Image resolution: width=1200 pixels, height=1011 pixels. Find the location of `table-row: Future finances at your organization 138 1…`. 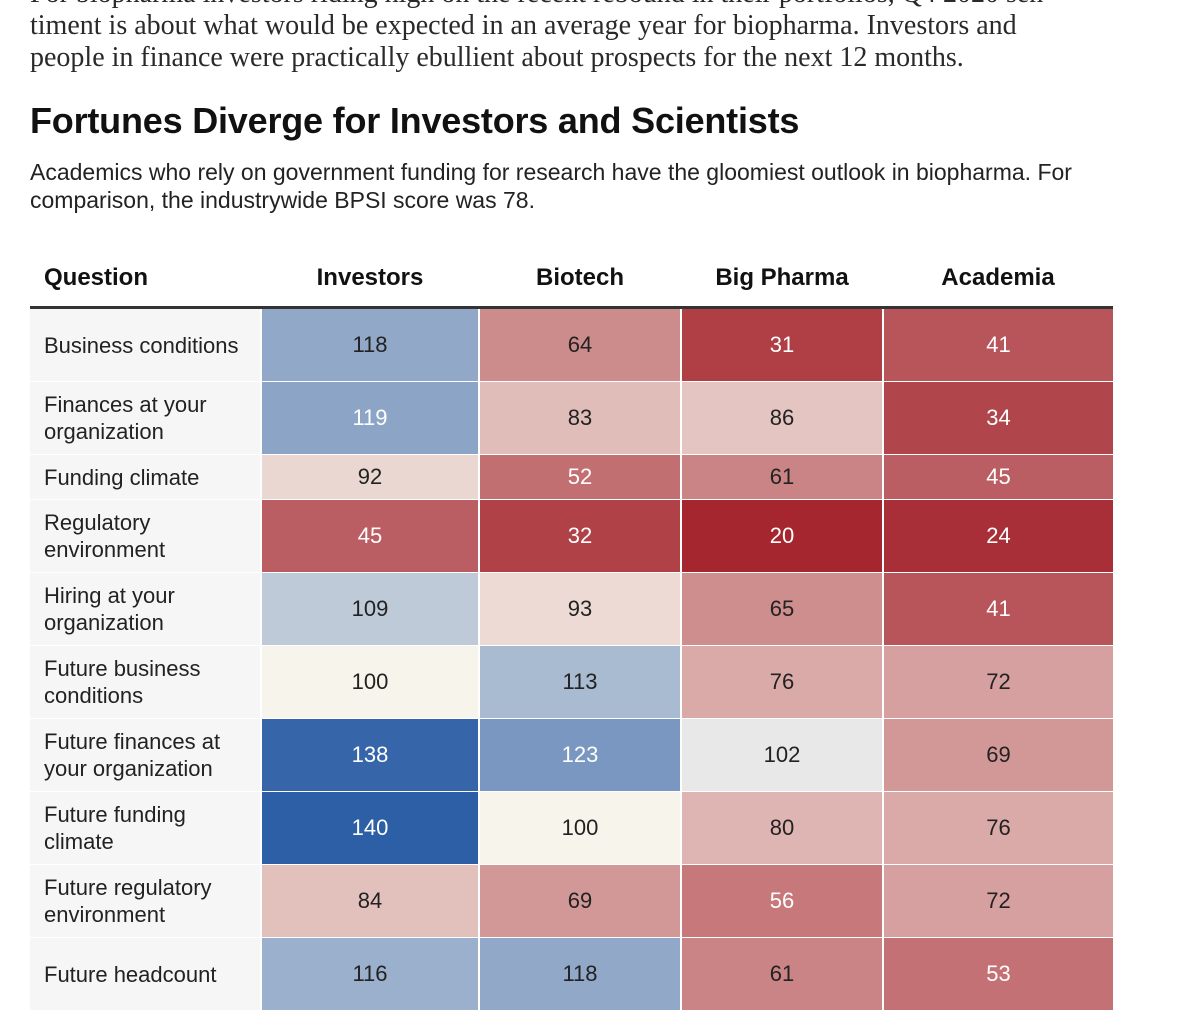

table-row: Future finances at your organization 138 1… is located at coordinates (571, 755).